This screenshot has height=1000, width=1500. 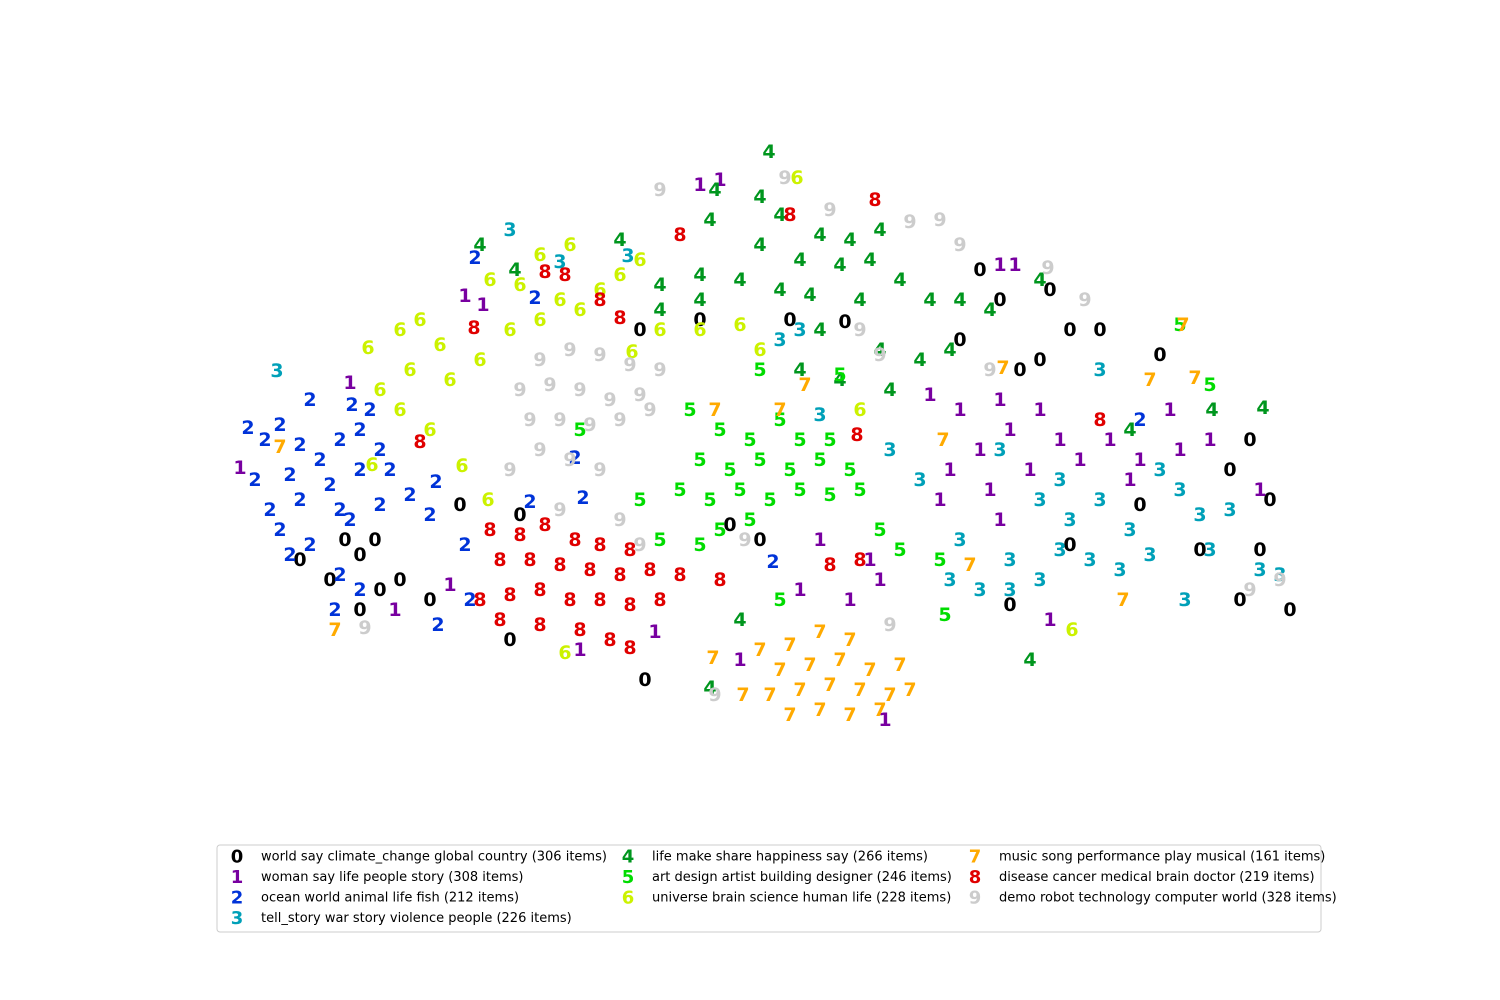 What do you see at coordinates (390, 898) in the screenshot?
I see `legend-label: ocean world animal life fish (212 items)` at bounding box center [390, 898].